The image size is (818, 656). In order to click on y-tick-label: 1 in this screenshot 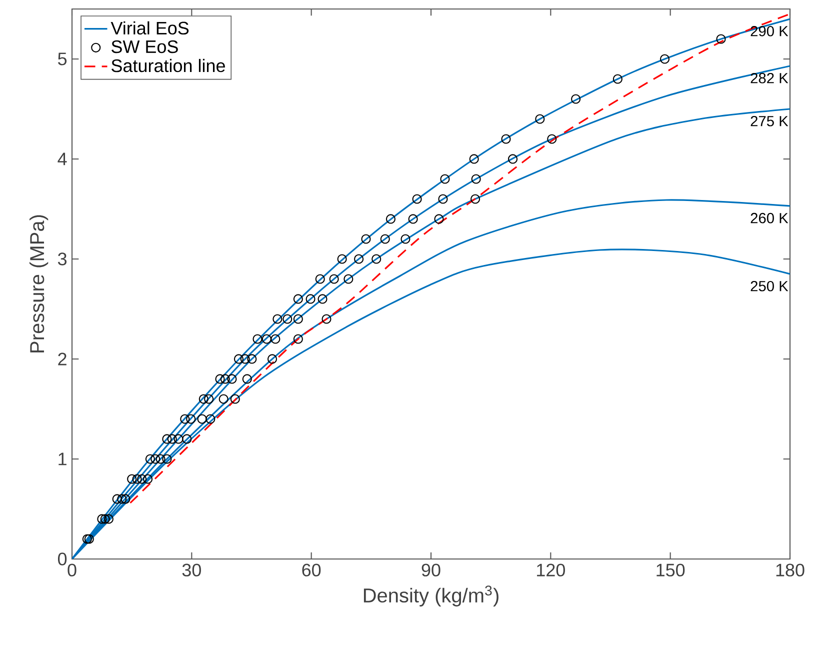, I will do `click(62, 459)`.